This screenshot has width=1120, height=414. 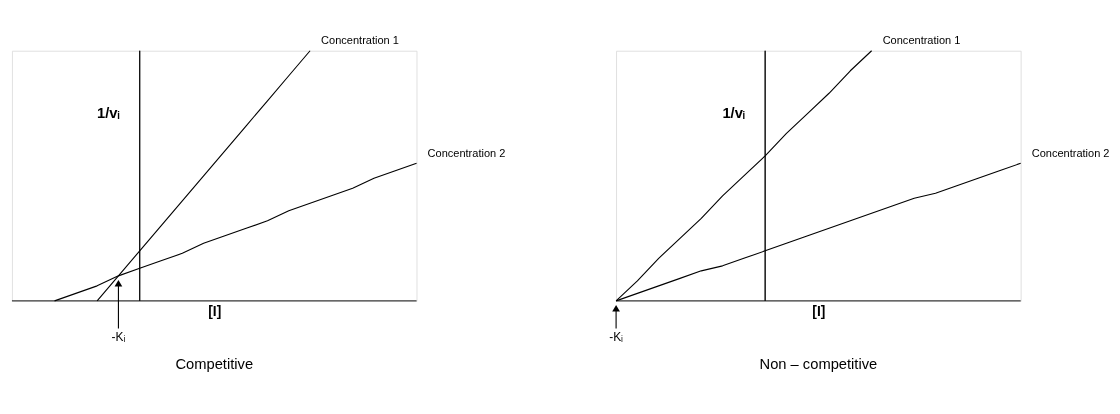 What do you see at coordinates (818, 363) in the screenshot?
I see `text: Non – competitive` at bounding box center [818, 363].